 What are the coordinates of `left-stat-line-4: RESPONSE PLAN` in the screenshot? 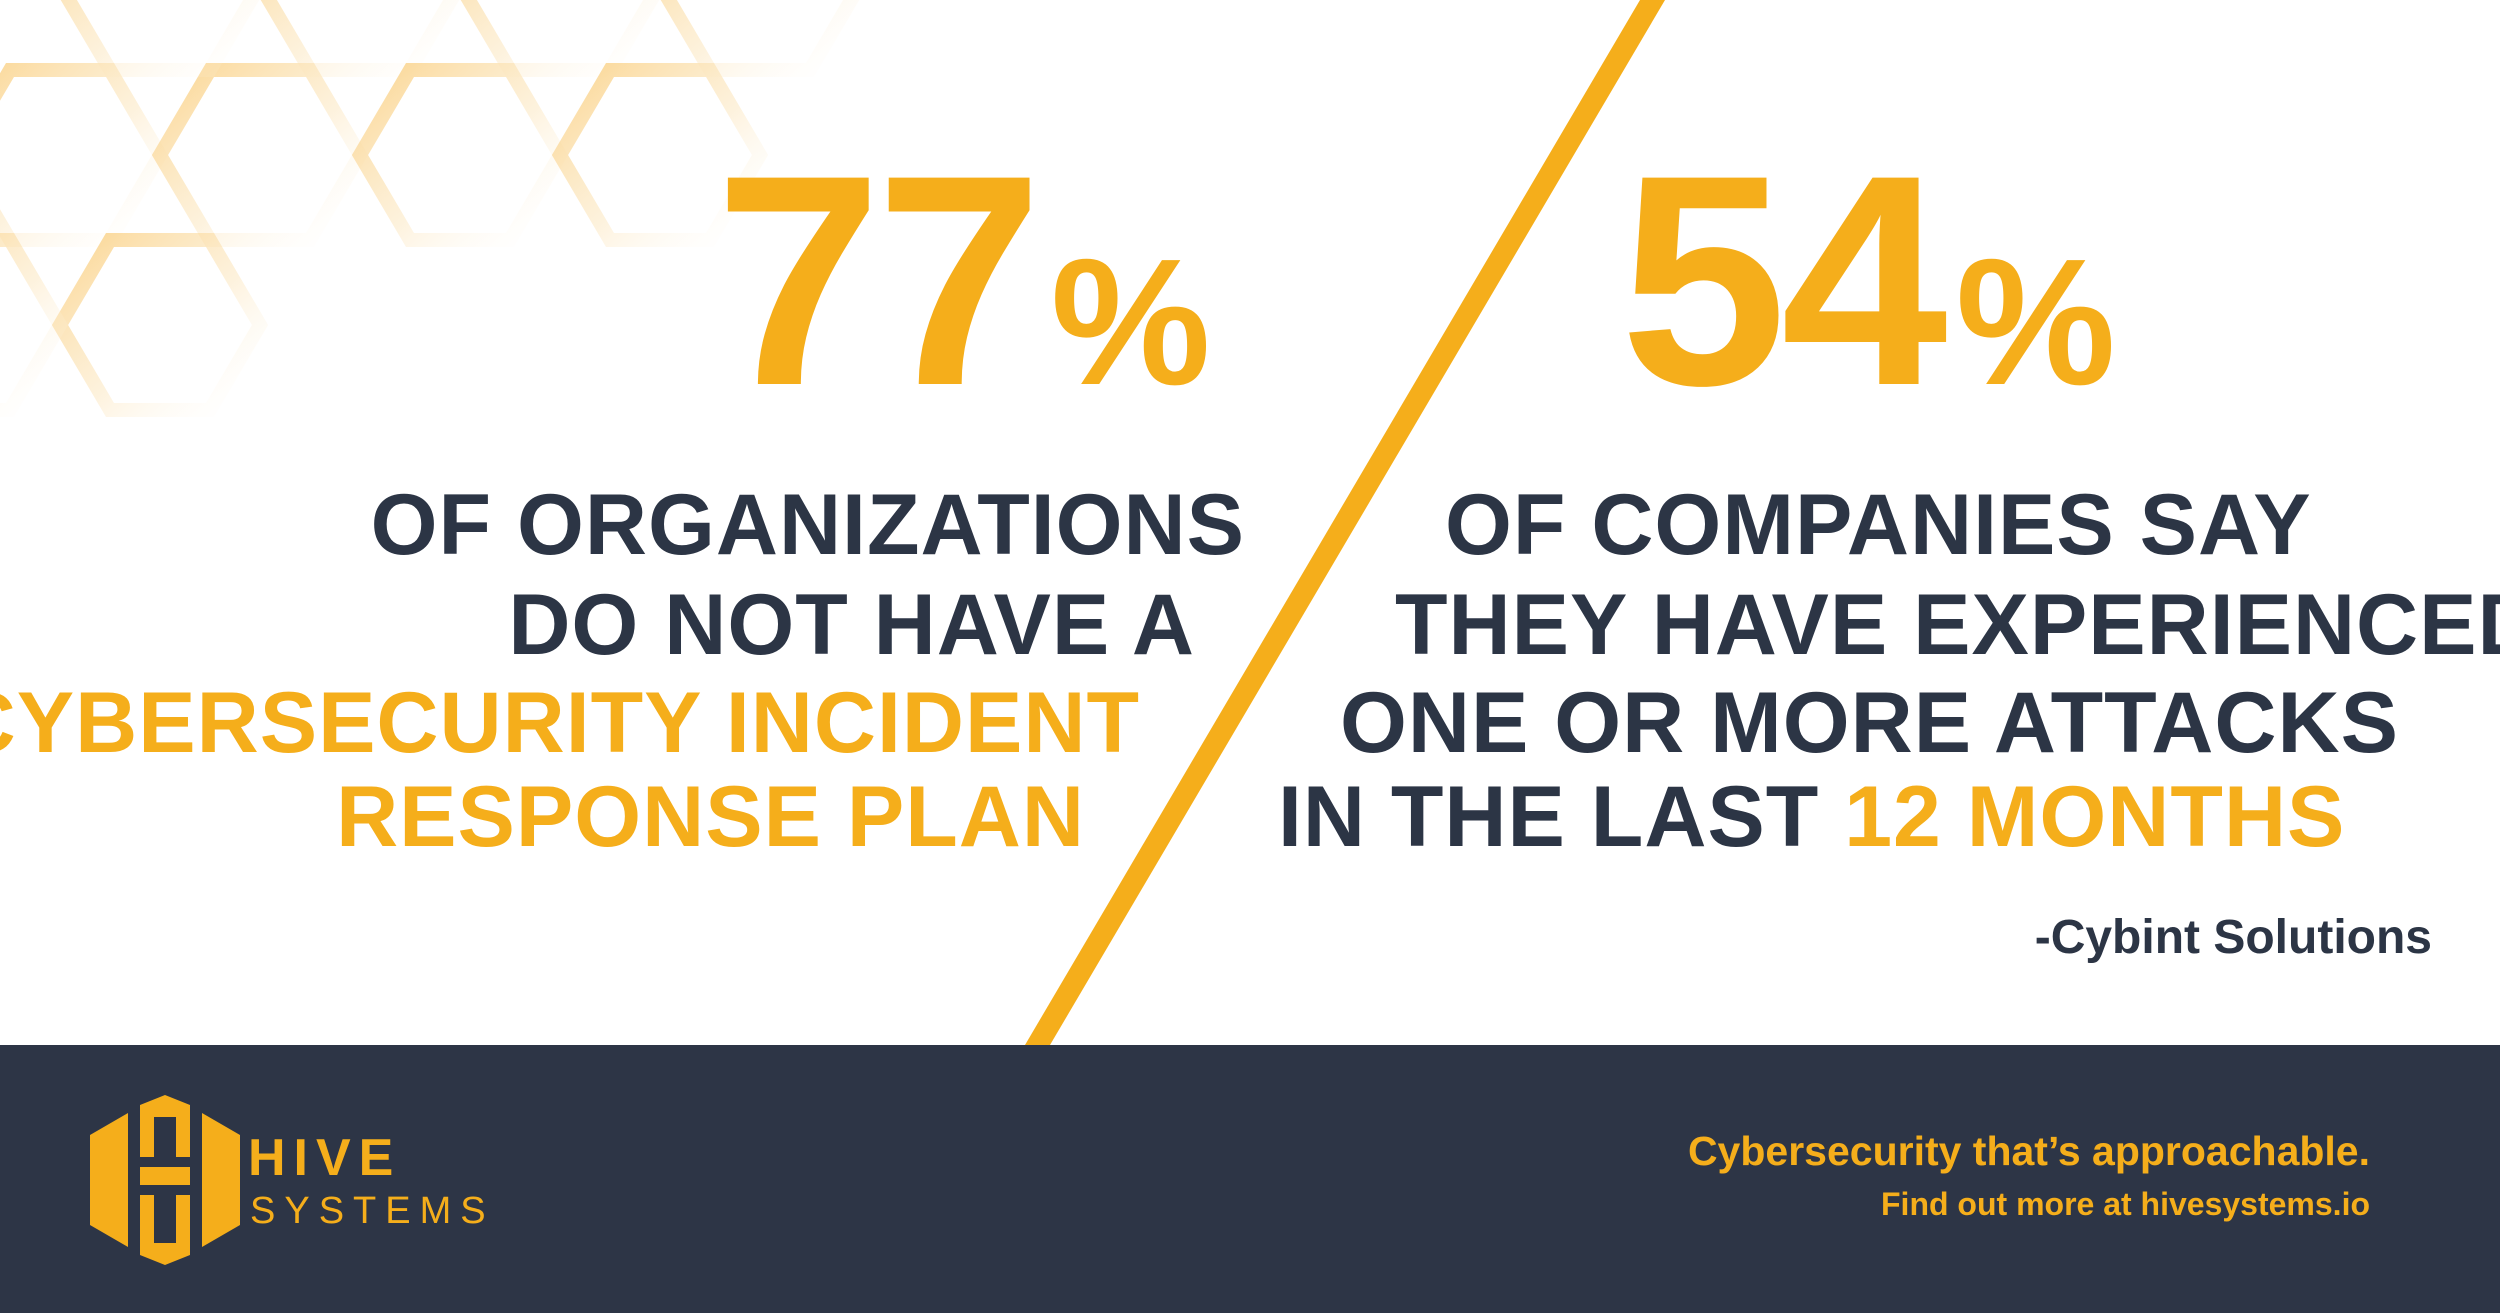 It's located at (710, 817).